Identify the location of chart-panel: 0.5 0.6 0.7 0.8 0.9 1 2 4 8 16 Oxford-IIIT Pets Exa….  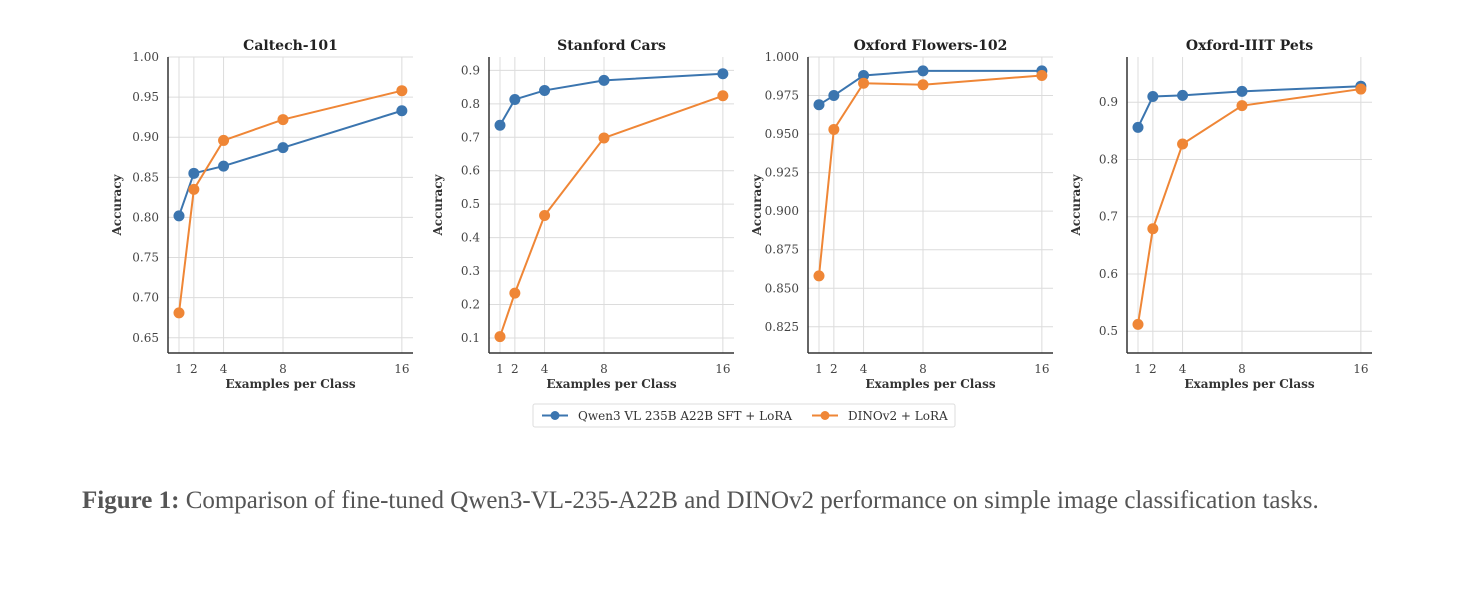
(1220, 214).